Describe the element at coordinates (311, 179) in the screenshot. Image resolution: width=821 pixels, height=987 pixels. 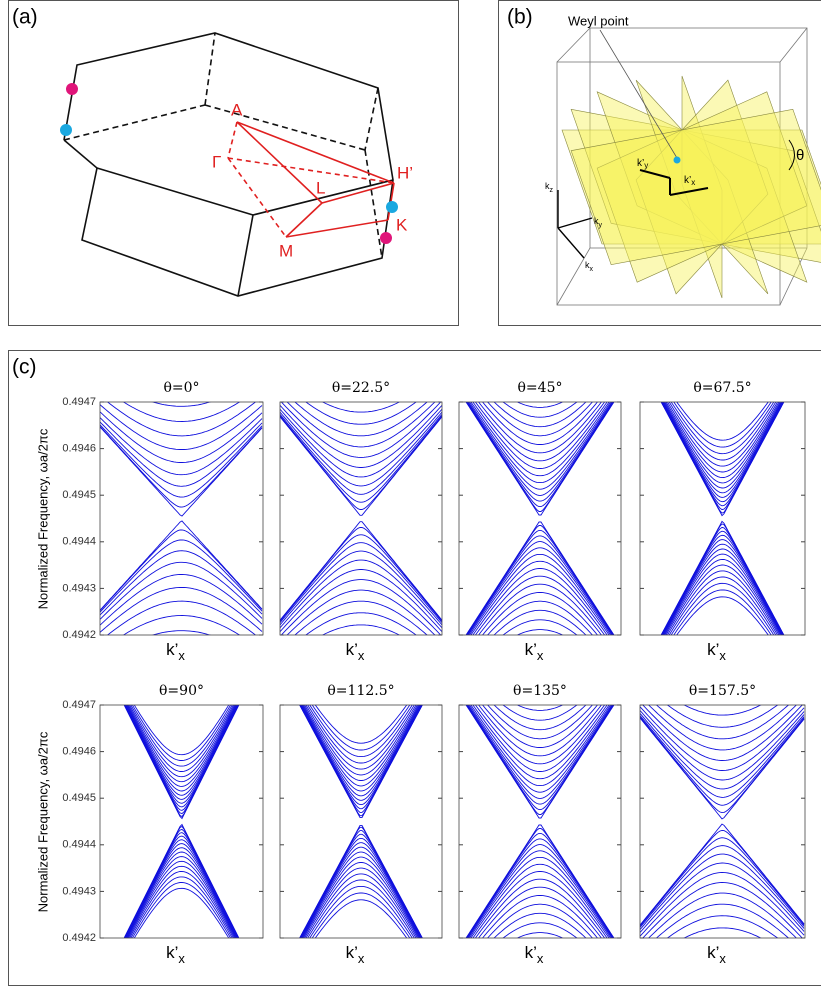
I see `high-symmetry-path` at that location.